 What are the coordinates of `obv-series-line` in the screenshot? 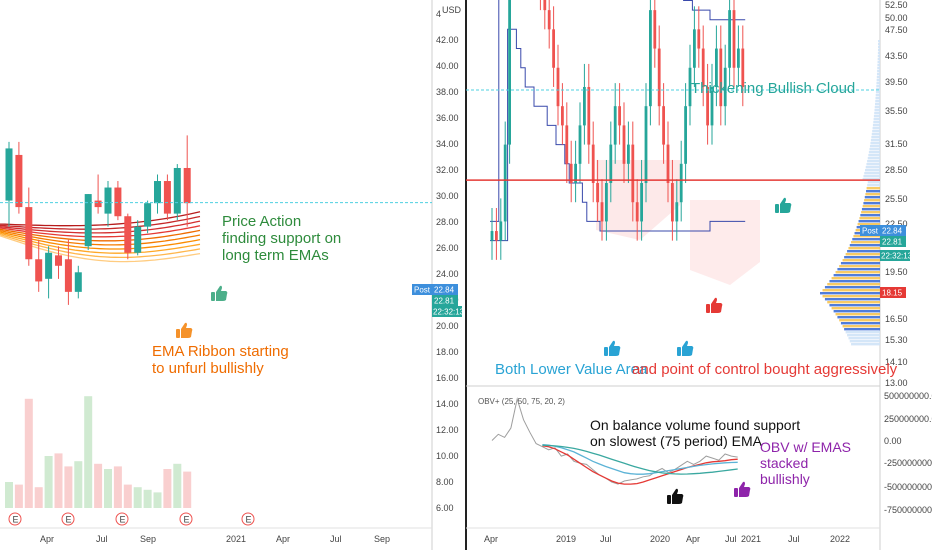 It's located at (640, 465).